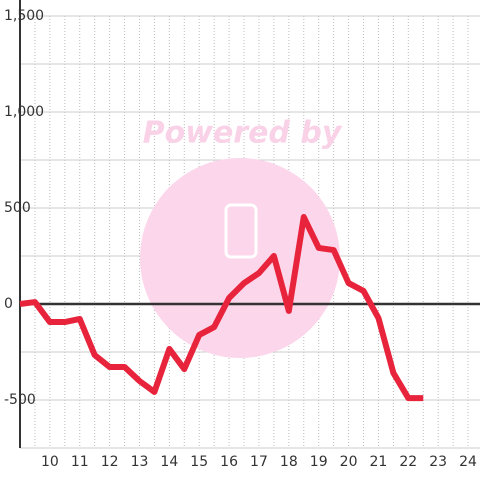 This screenshot has height=480, width=480. Describe the element at coordinates (243, 133) in the screenshot. I see `watermark-text: Powered by` at that location.